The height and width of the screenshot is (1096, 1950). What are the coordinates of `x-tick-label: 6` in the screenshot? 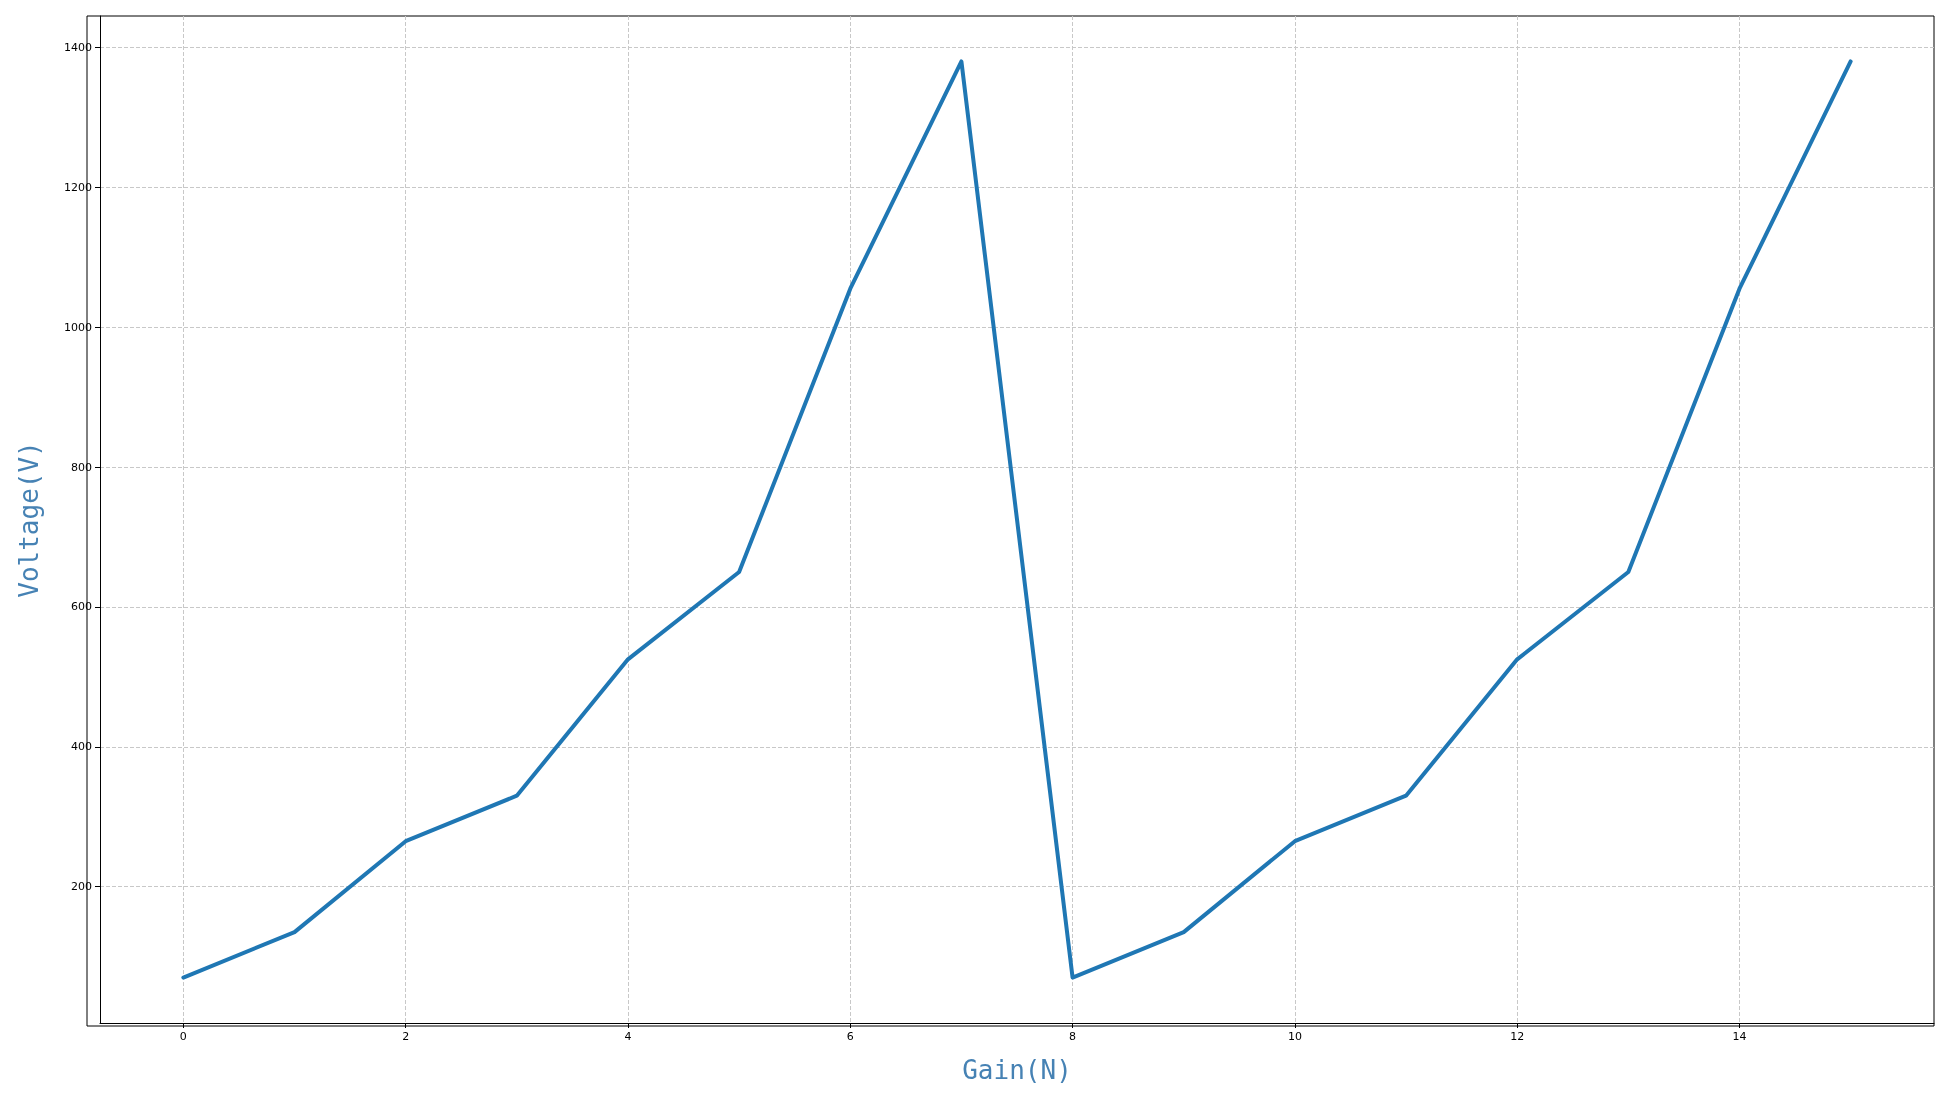 It's located at (850, 1036).